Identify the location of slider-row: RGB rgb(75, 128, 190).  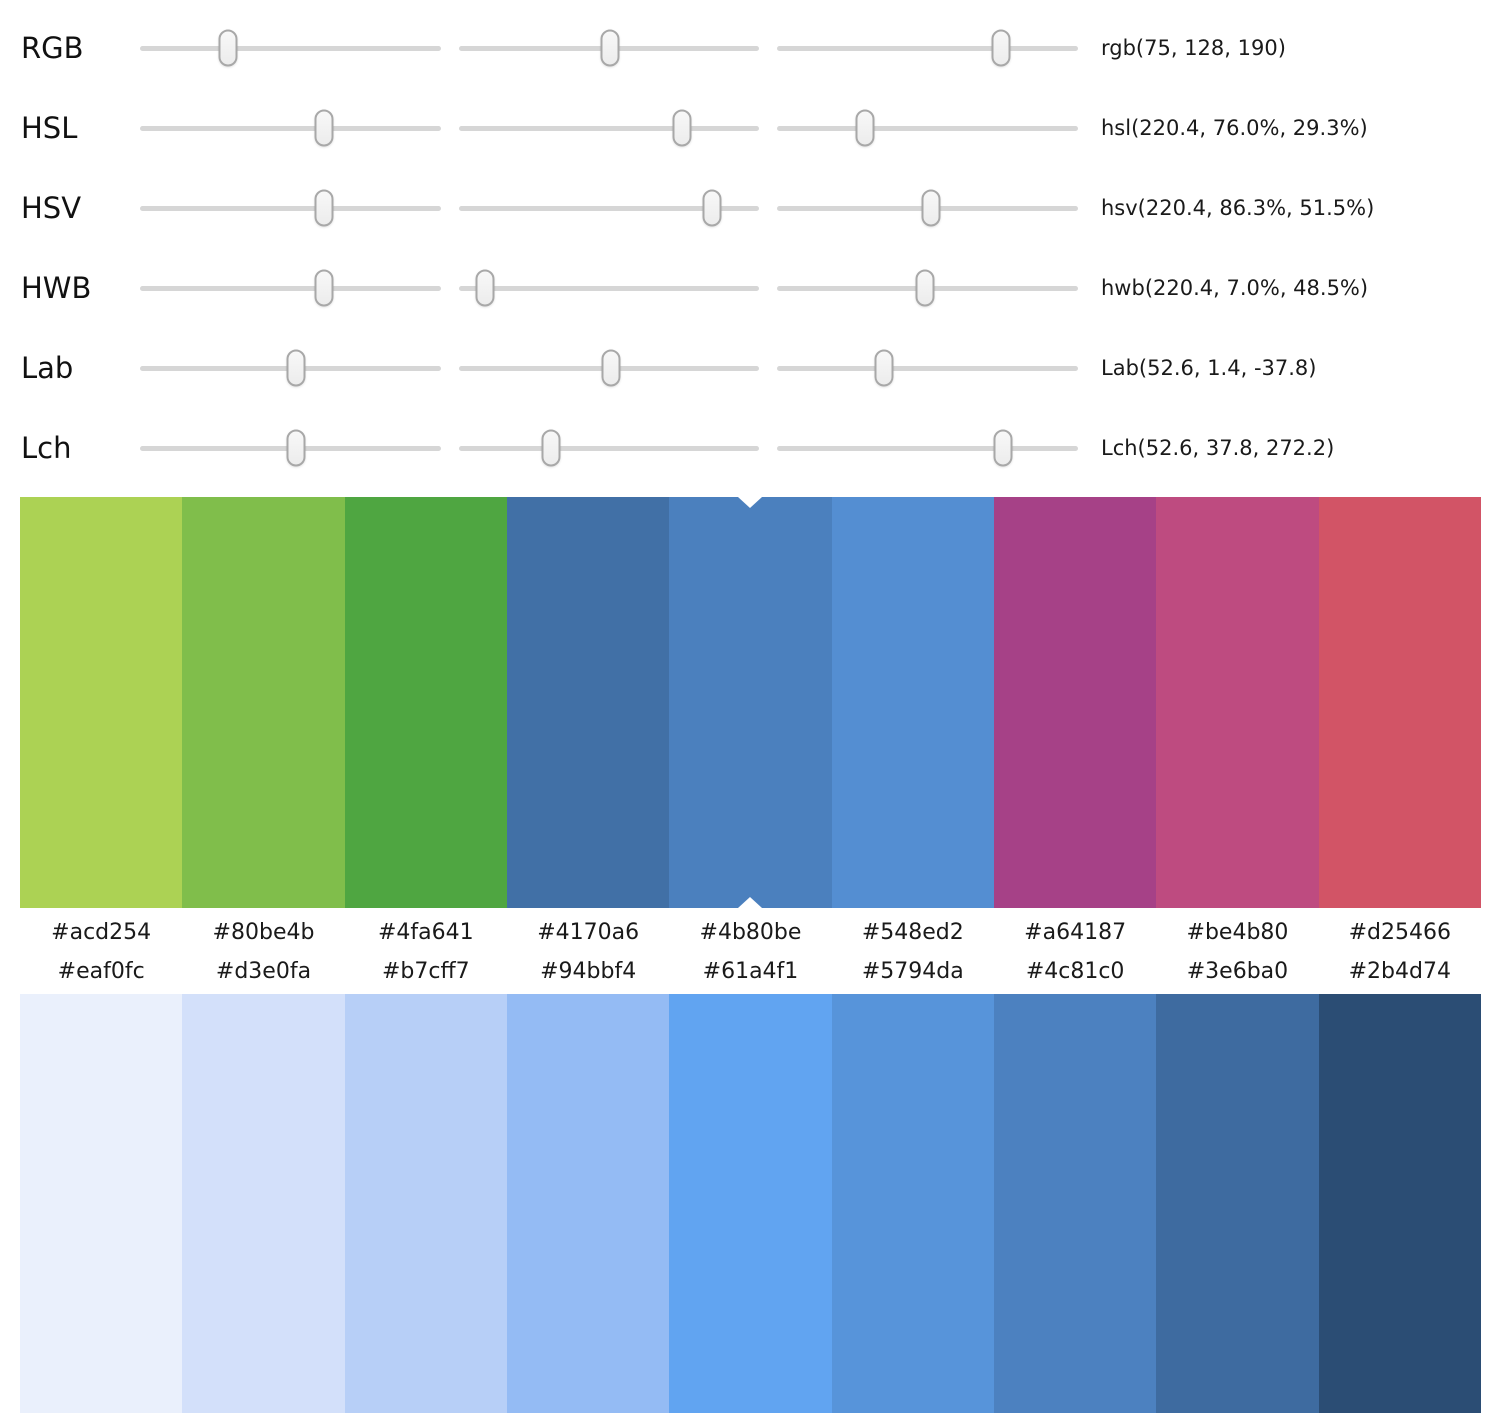
(750, 48).